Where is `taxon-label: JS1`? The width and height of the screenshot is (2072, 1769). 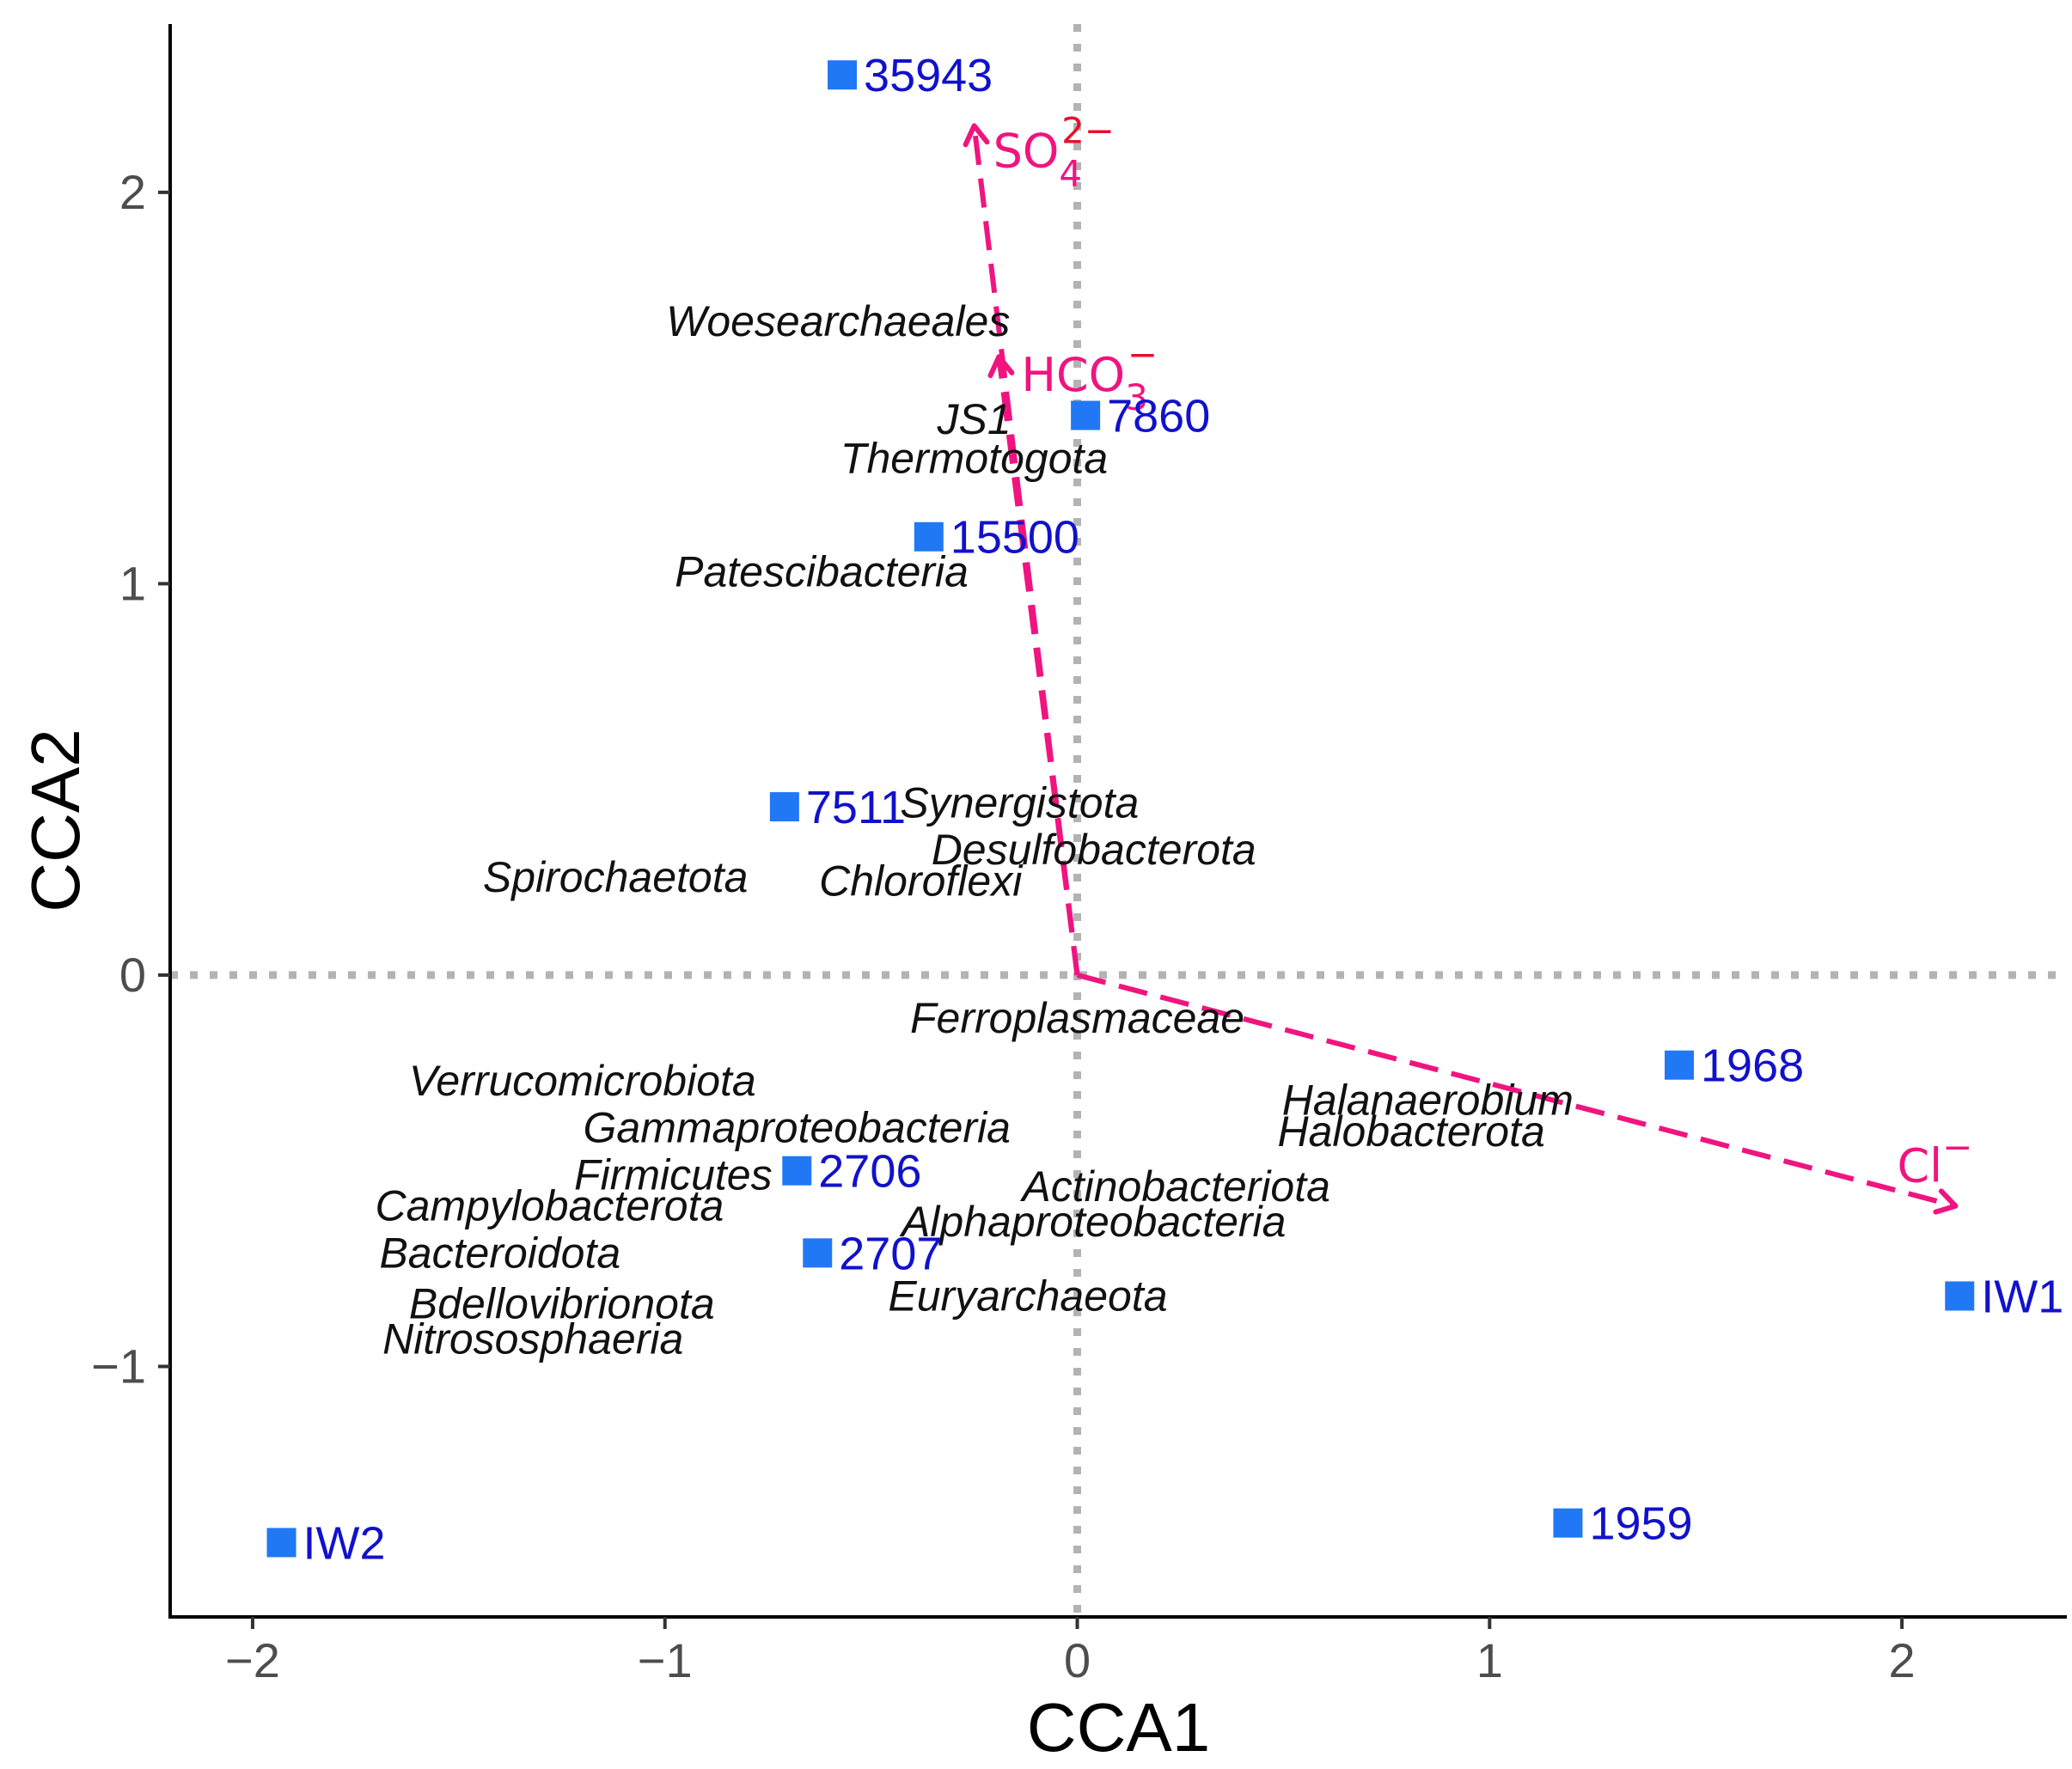 taxon-label: JS1 is located at coordinates (973, 419).